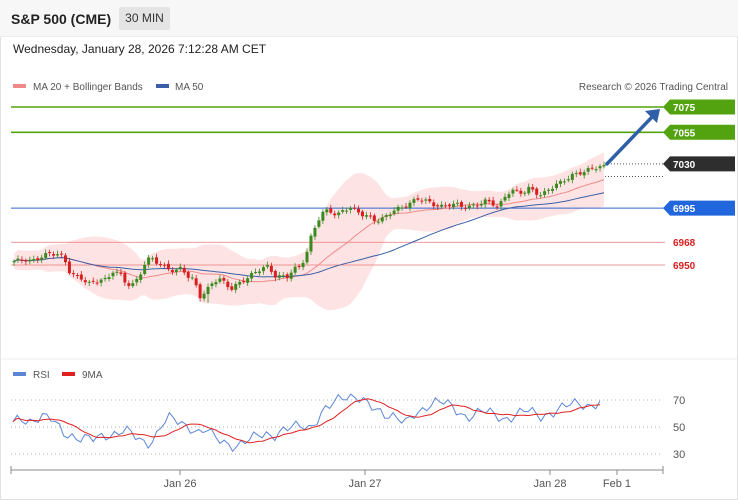  What do you see at coordinates (684, 266) in the screenshot?
I see `price-level-label-6950: 6950` at bounding box center [684, 266].